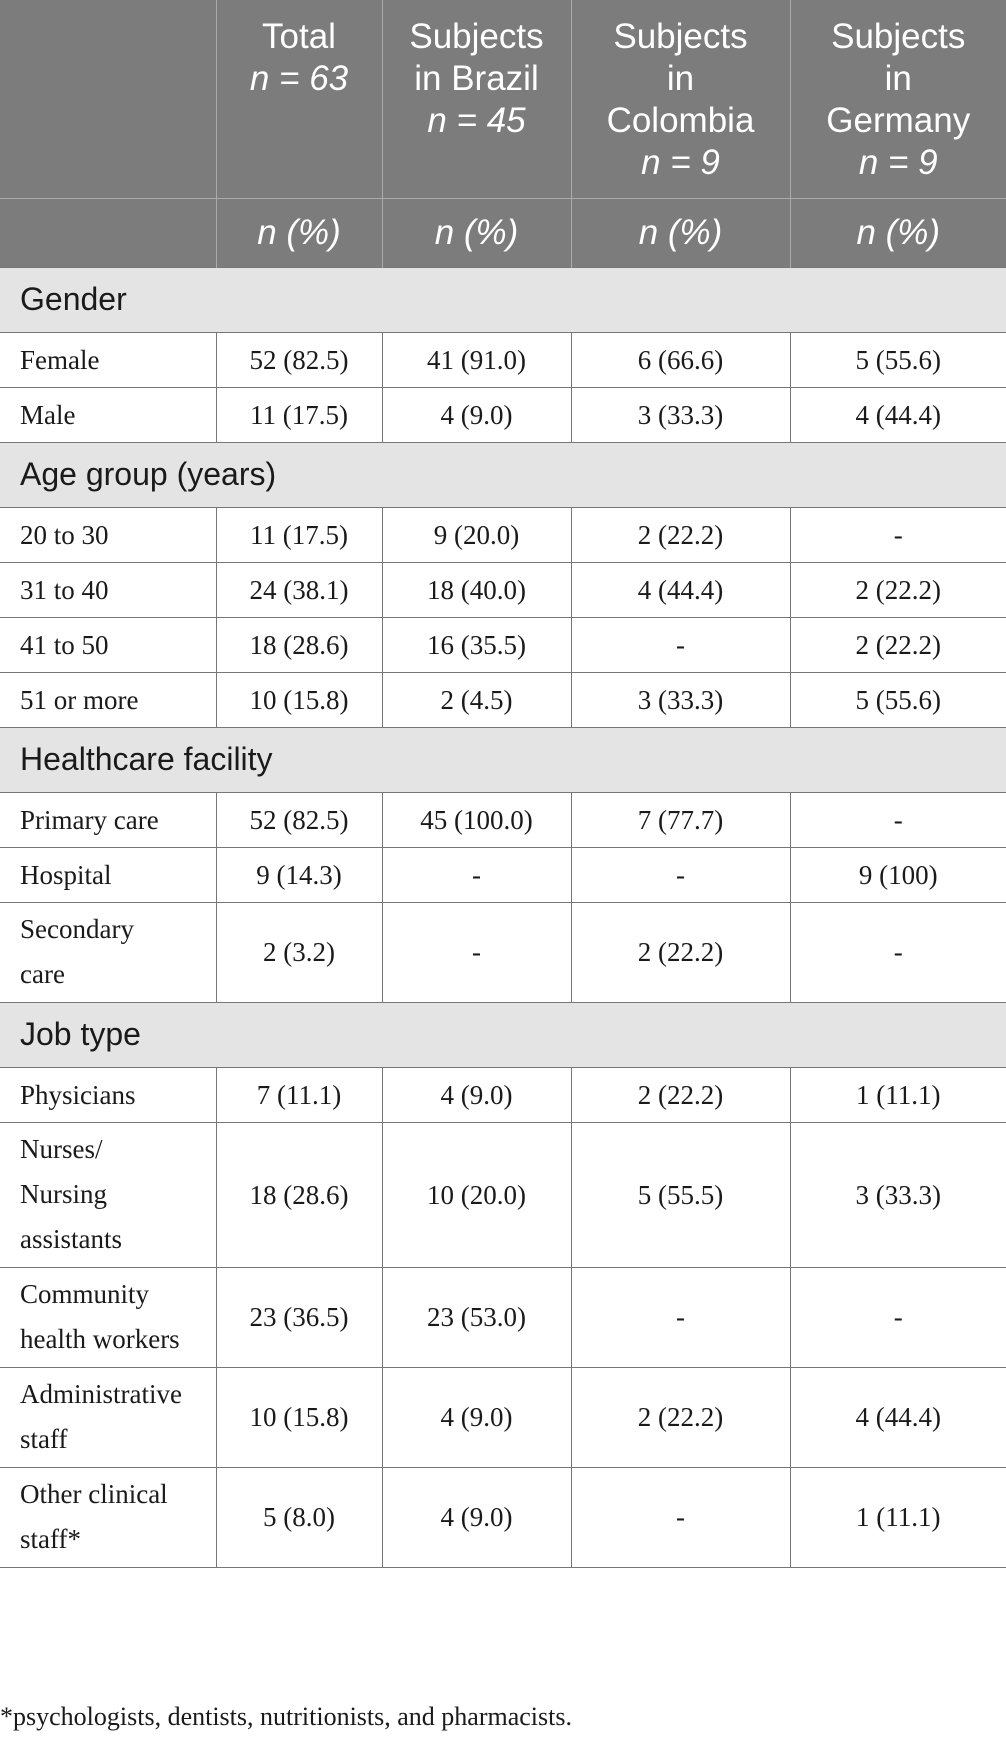  Describe the element at coordinates (108, 99) in the screenshot. I see `header-empty-cell` at that location.